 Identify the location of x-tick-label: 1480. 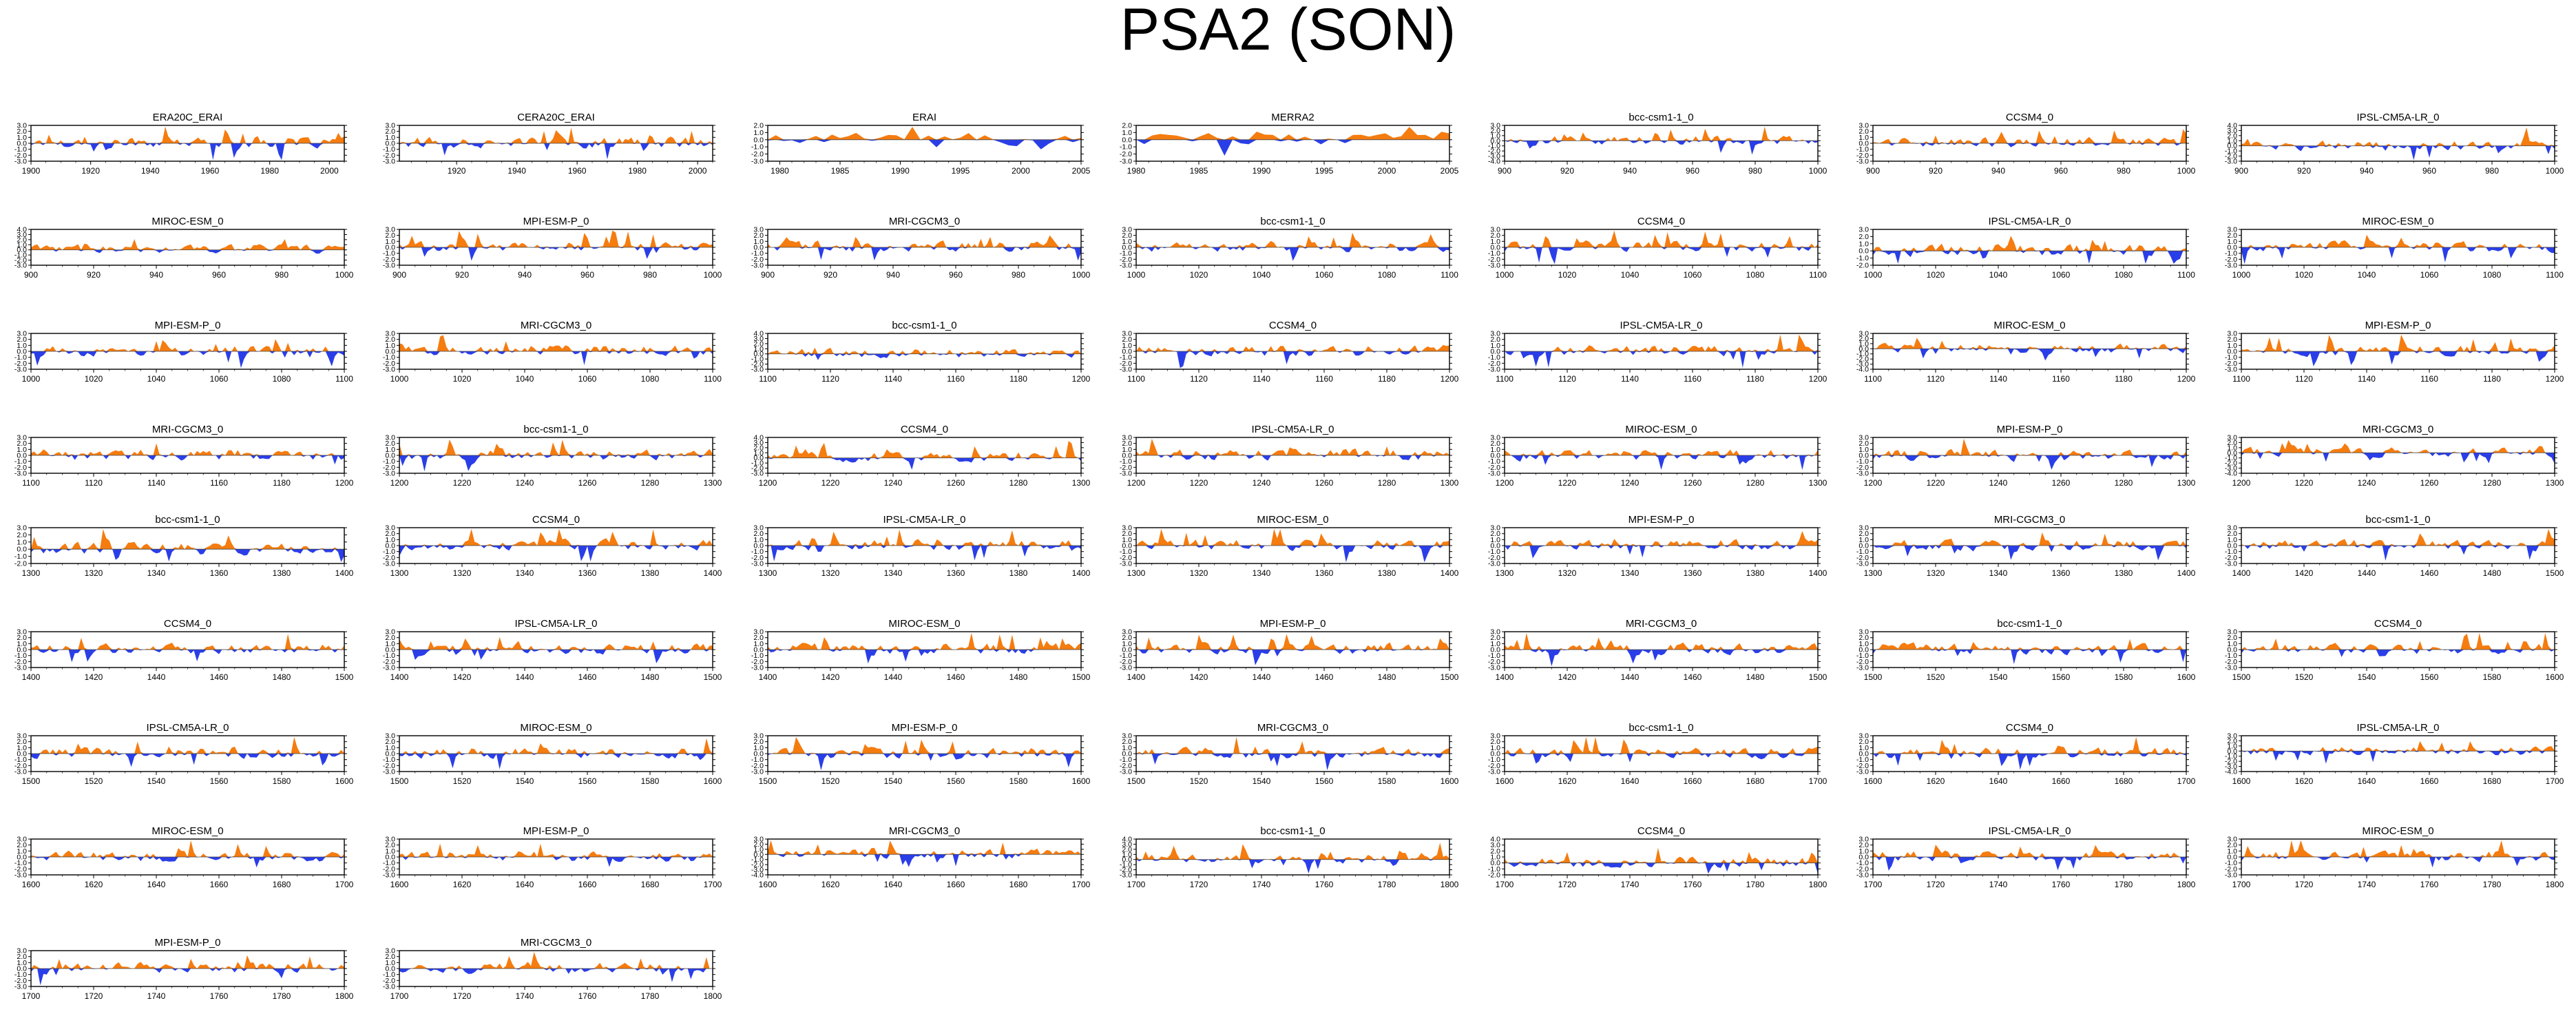
(1387, 677).